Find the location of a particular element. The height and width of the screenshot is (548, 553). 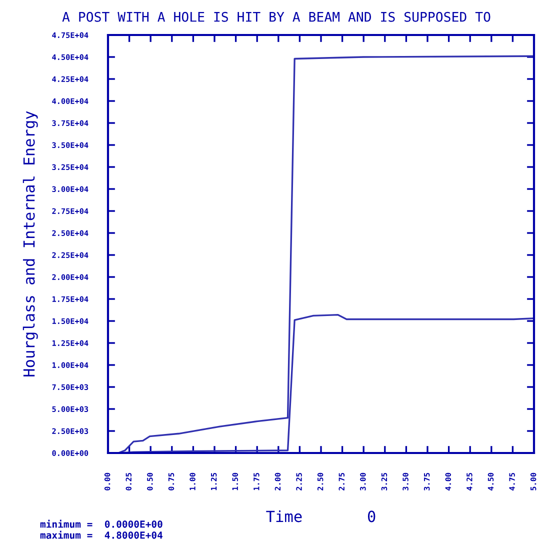

chart-title: A POST WITH A HOLE IS HIT BY A BEAM AND IS SUPPOSED TO is located at coordinates (276, 17).